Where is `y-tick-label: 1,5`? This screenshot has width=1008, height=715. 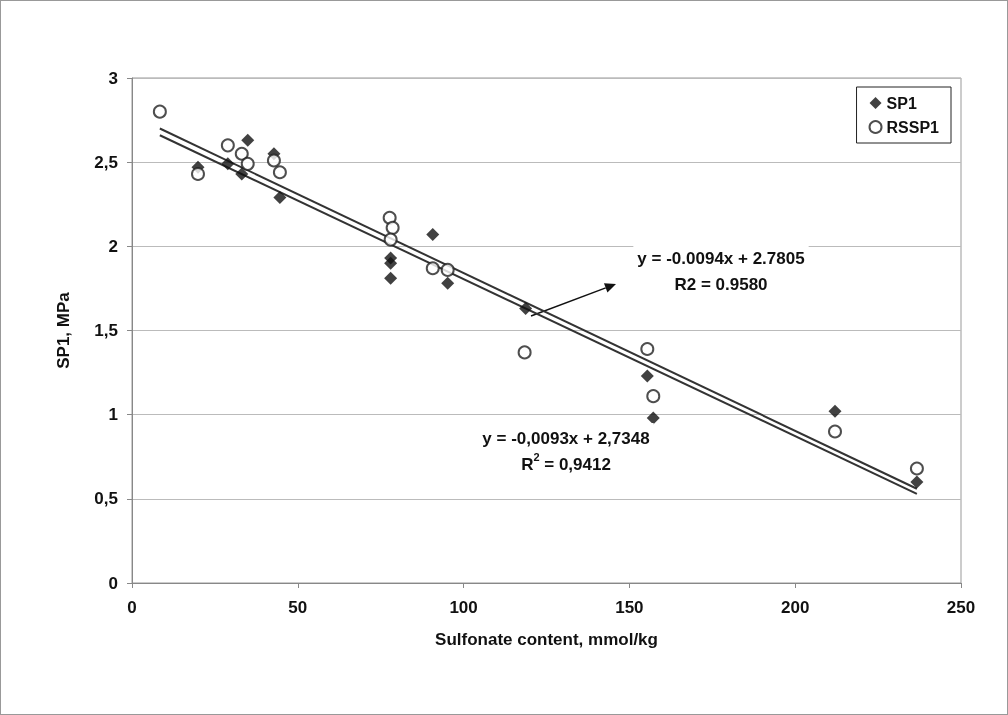
y-tick-label: 1,5 is located at coordinates (106, 330).